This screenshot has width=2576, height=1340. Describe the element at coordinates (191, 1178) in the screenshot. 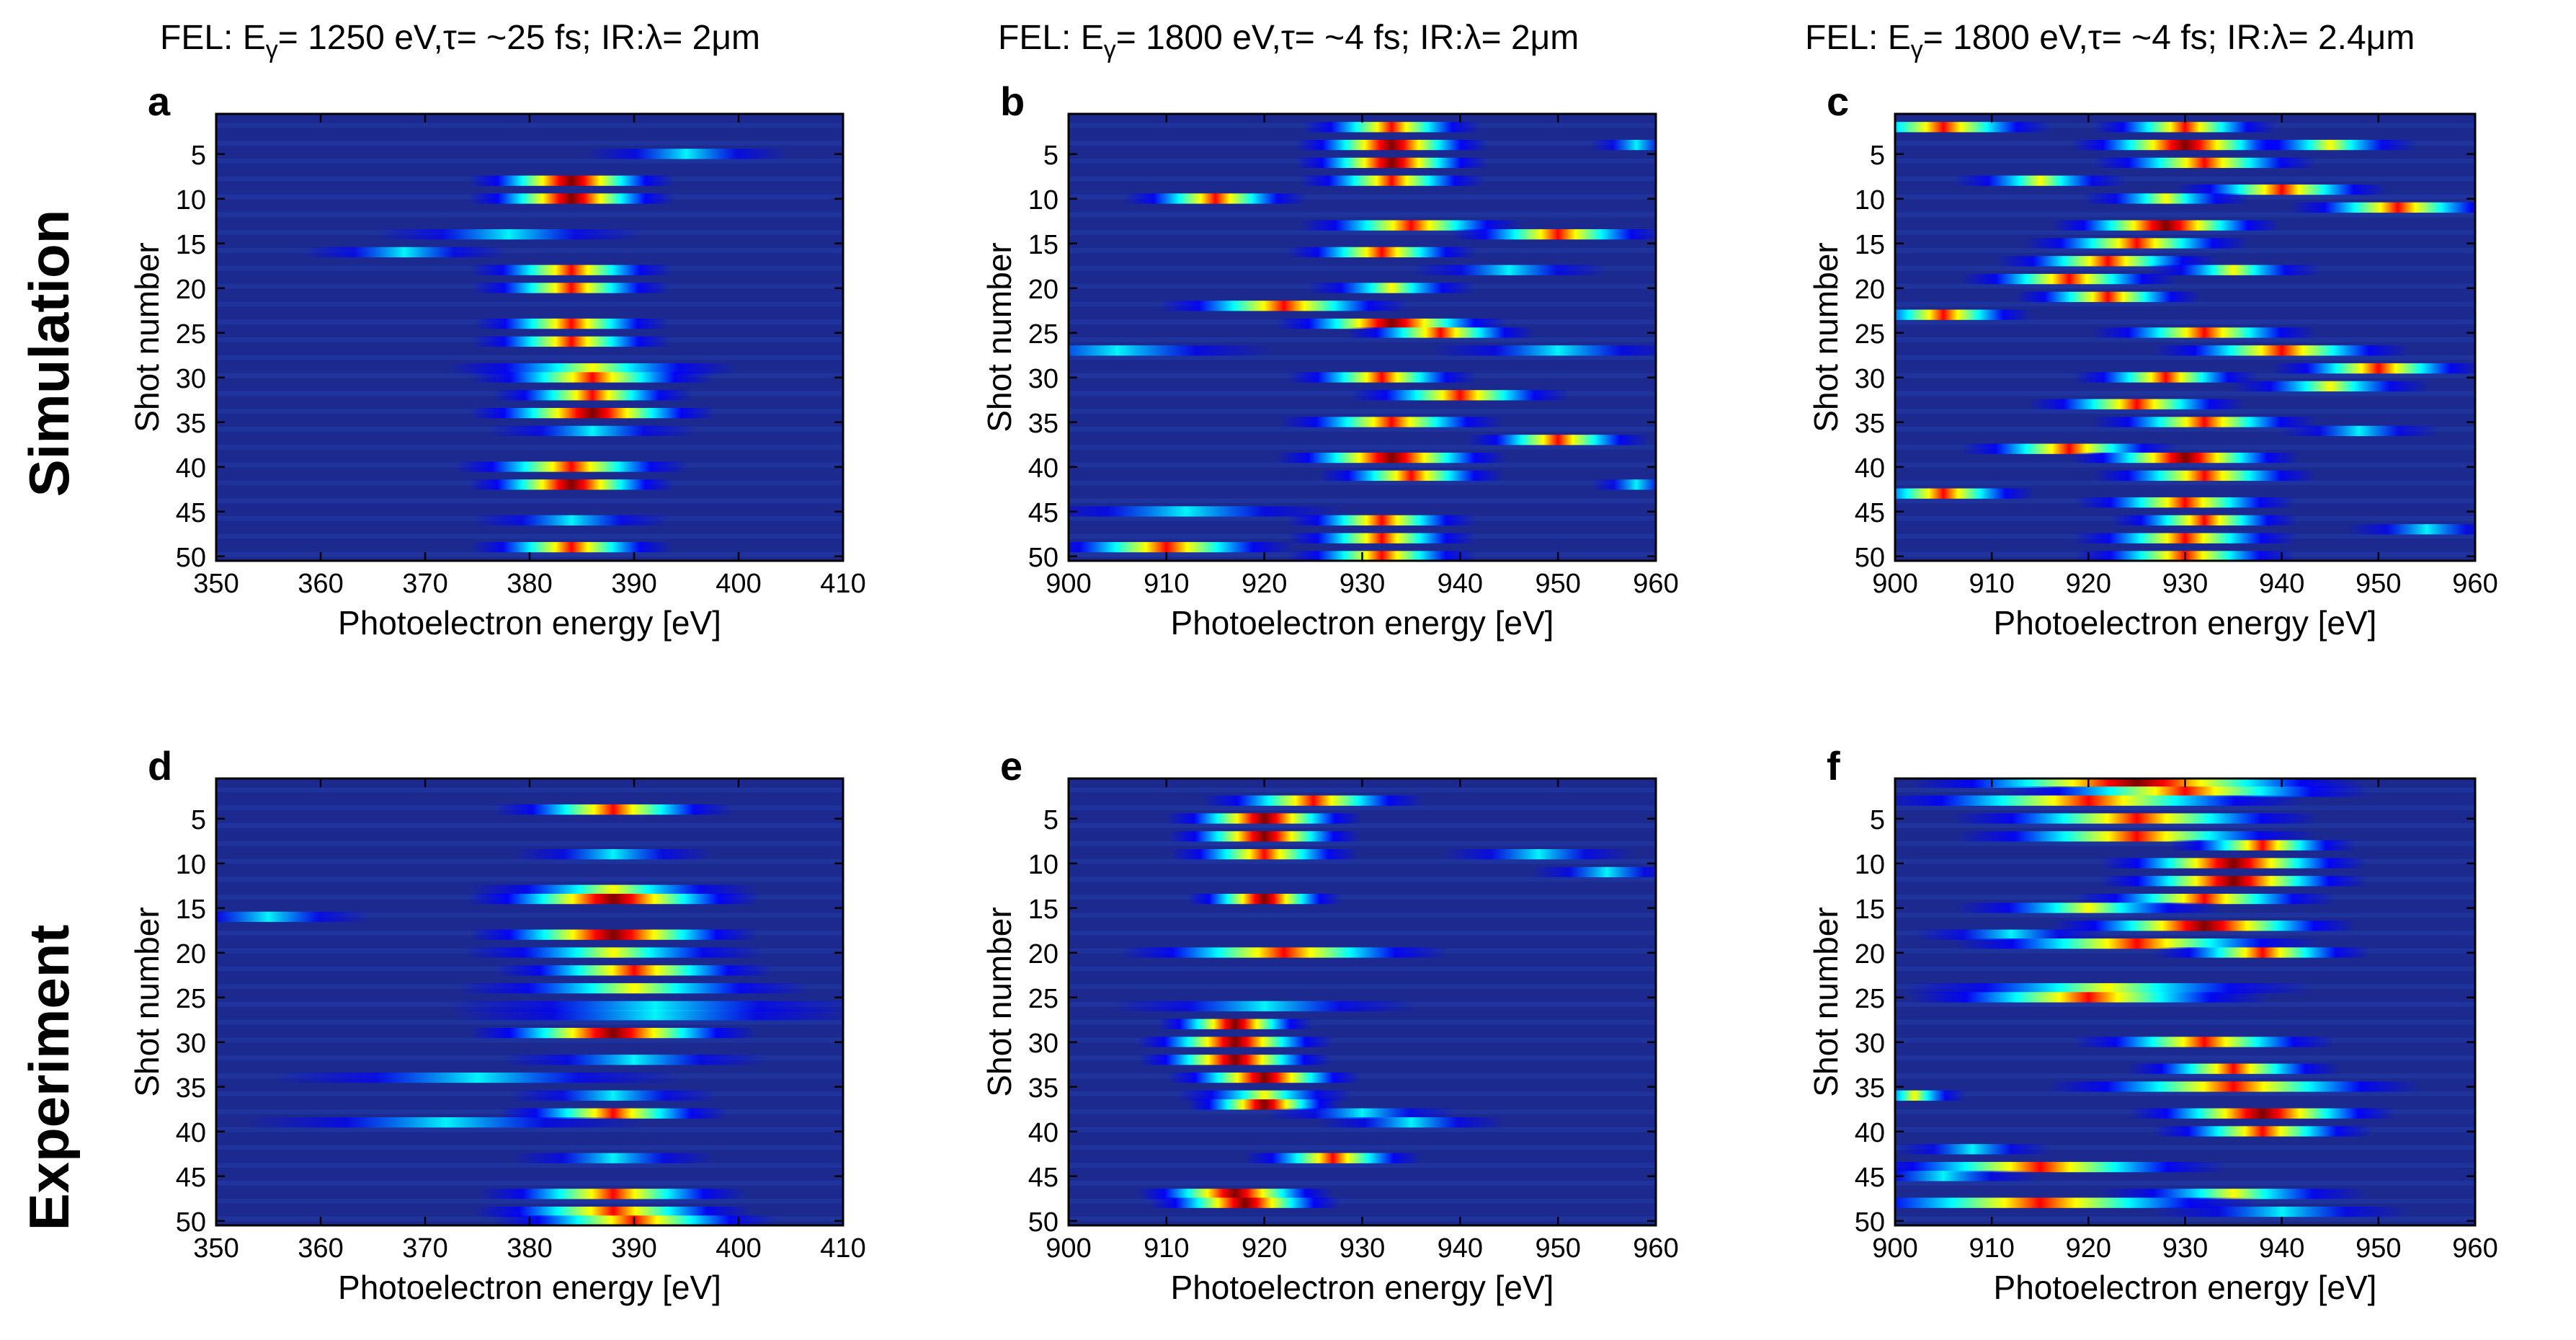

I see `y-tick-label: 45` at that location.